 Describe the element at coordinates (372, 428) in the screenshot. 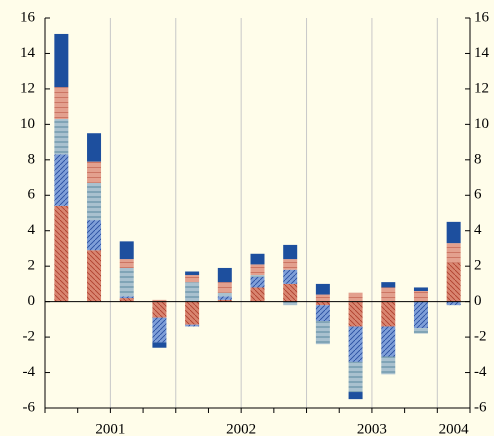

I see `x-group-label: 2003` at that location.